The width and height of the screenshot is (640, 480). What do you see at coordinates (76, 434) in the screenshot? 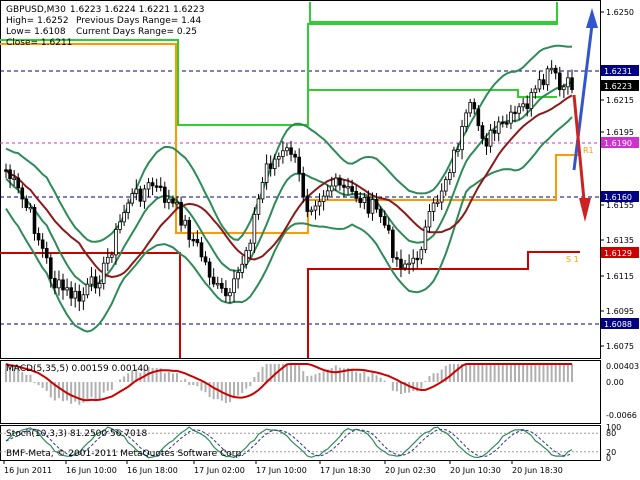
I see `stoch-title: Stoch(10,3,3) 81.2500 56.7018` at bounding box center [76, 434].